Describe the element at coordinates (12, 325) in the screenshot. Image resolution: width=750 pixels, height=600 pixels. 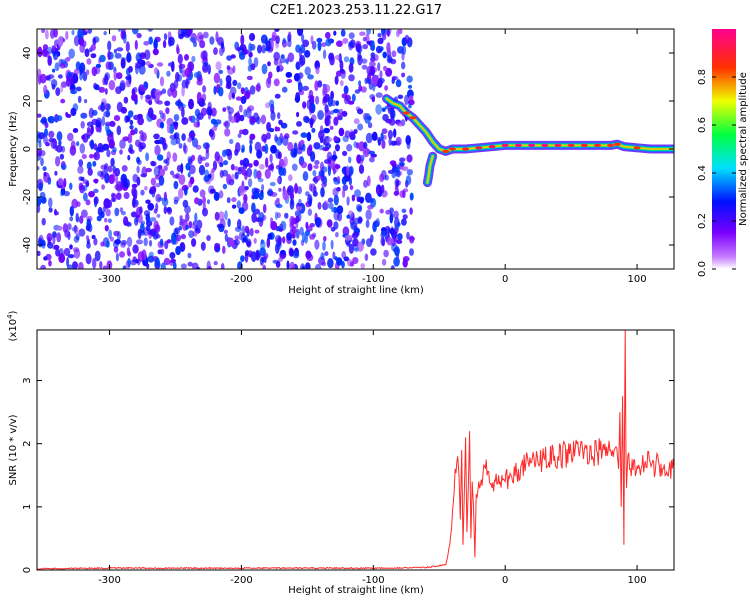
I see `snr-y-multiplier: (x104)` at that location.